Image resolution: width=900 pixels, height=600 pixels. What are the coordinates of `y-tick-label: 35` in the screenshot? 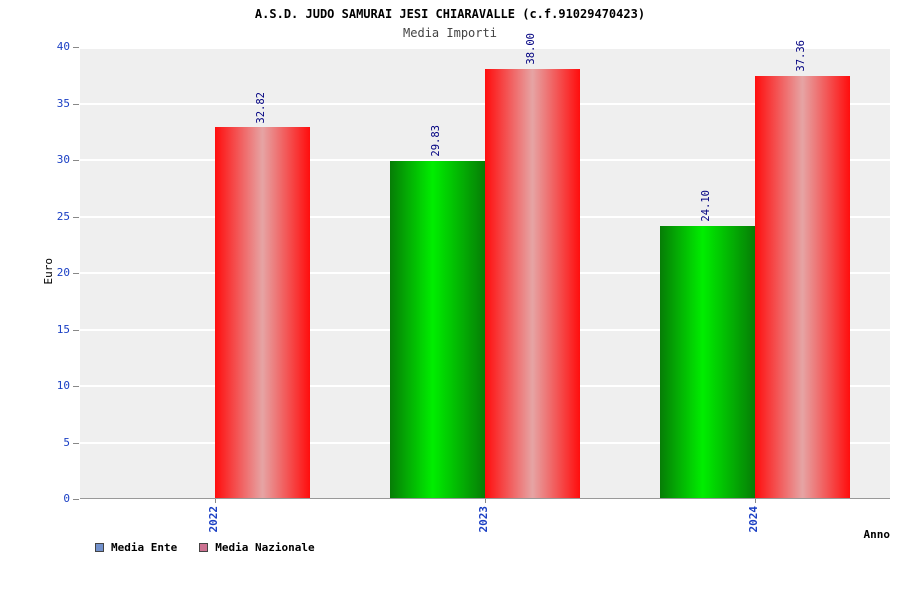 It's located at (63, 103).